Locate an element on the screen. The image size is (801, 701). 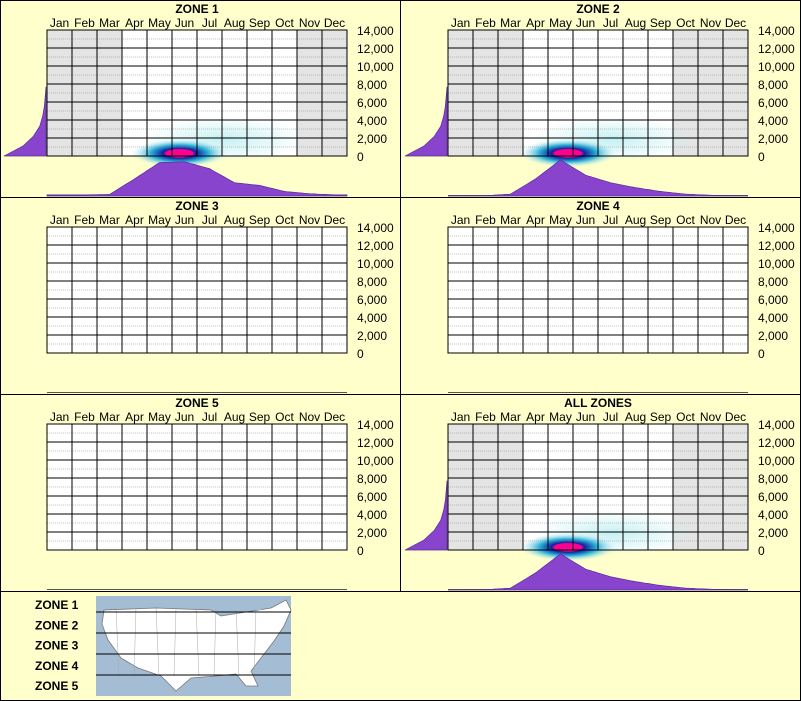
y-tick-label: 0 is located at coordinates (761, 157).